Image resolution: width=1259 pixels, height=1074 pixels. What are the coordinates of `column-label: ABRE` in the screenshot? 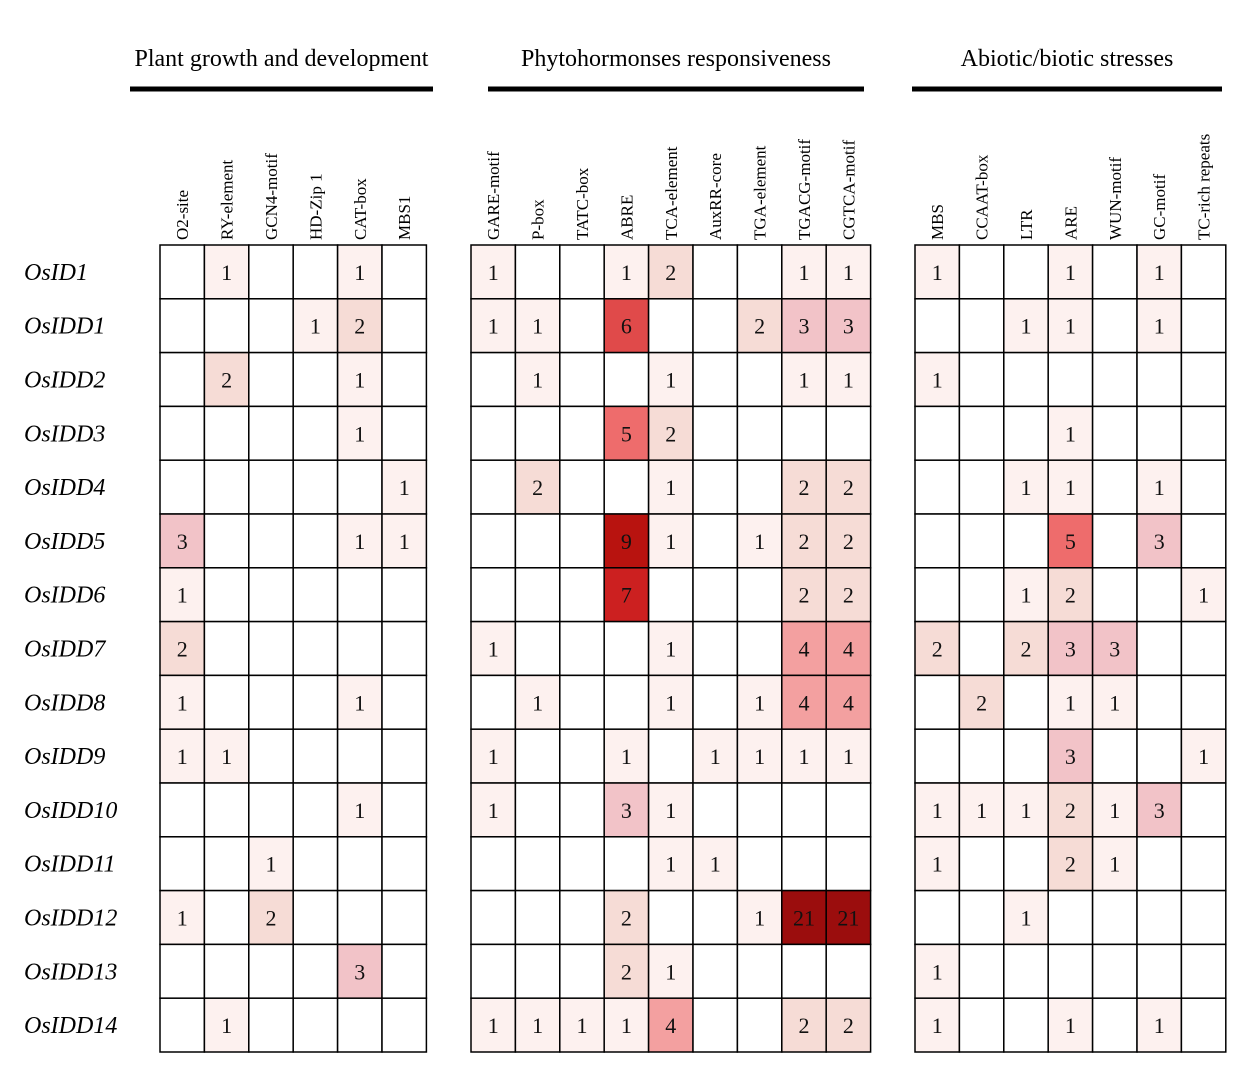 It's located at (626, 217).